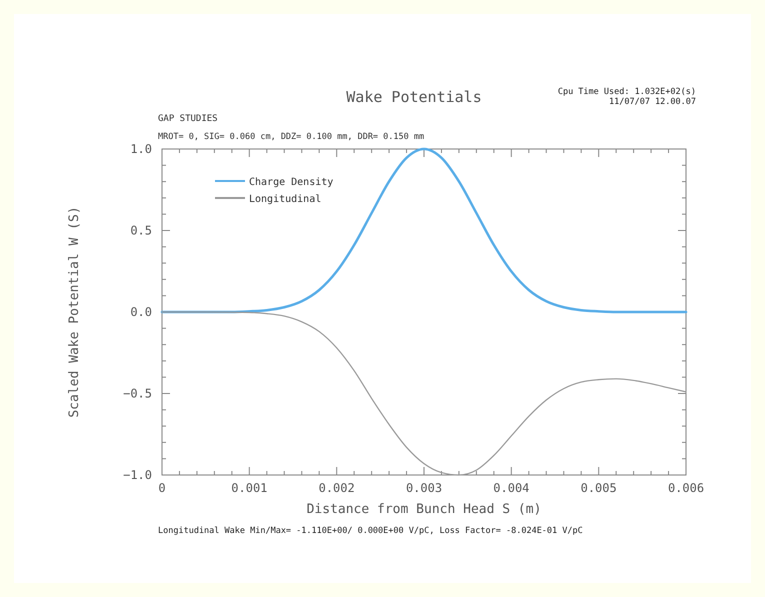 The height and width of the screenshot is (597, 765). I want to click on legend-label: Longitudinal, so click(285, 199).